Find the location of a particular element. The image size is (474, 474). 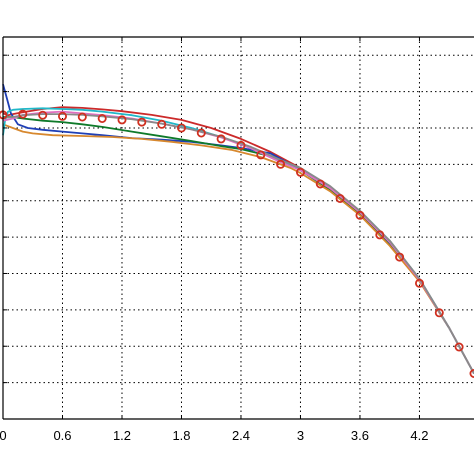

x-tick-label: 3 is located at coordinates (300, 435).